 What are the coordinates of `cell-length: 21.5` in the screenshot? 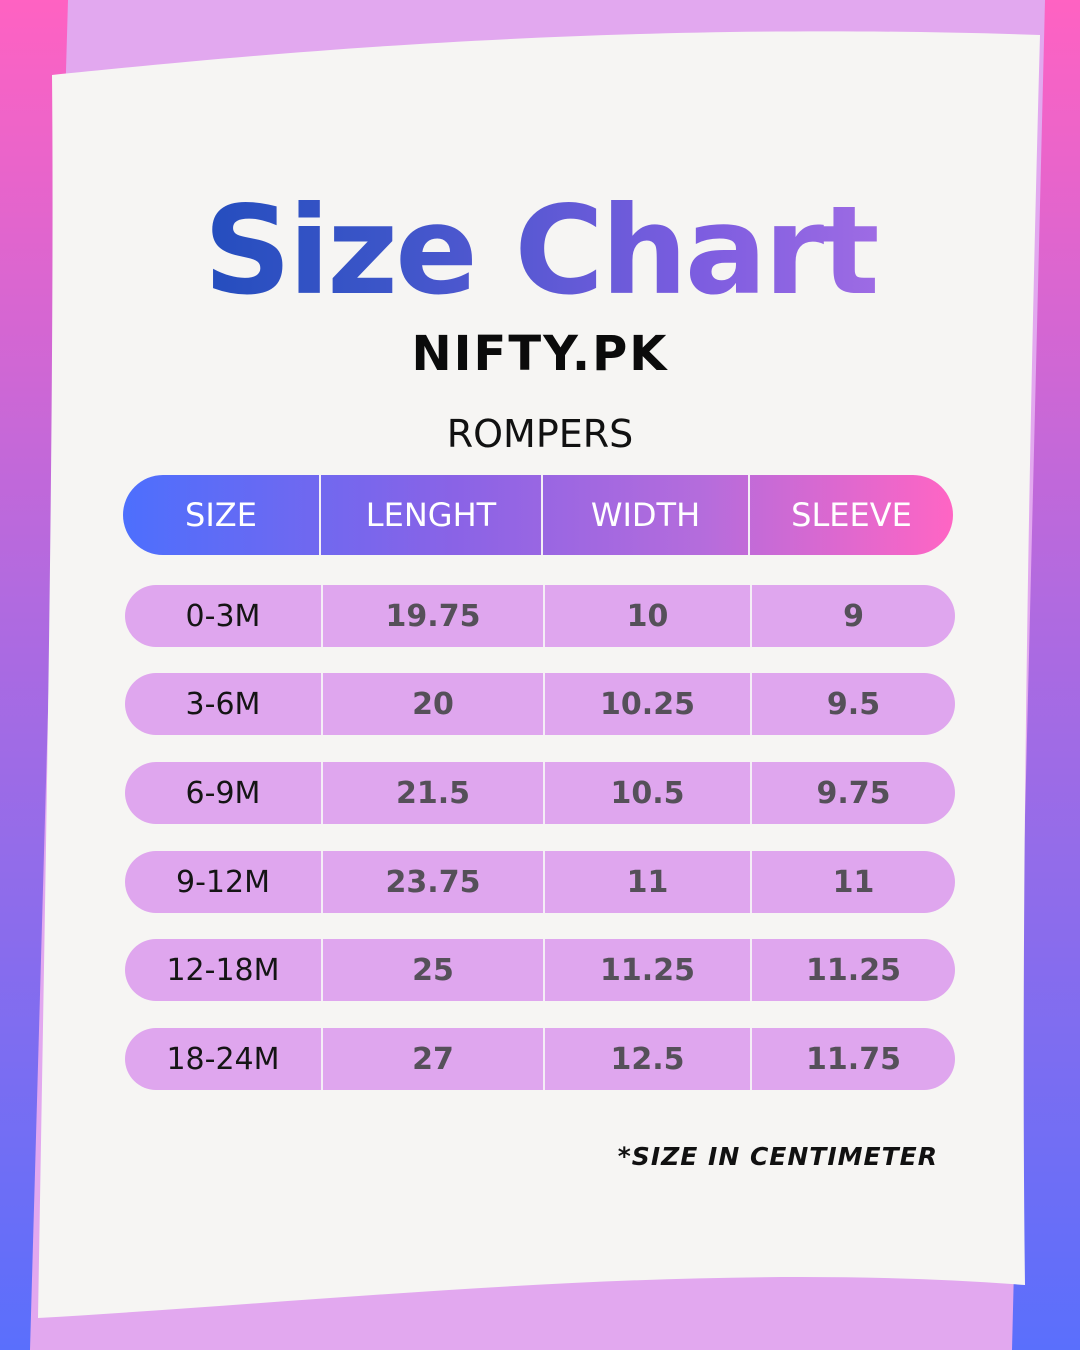 It's located at (432, 793).